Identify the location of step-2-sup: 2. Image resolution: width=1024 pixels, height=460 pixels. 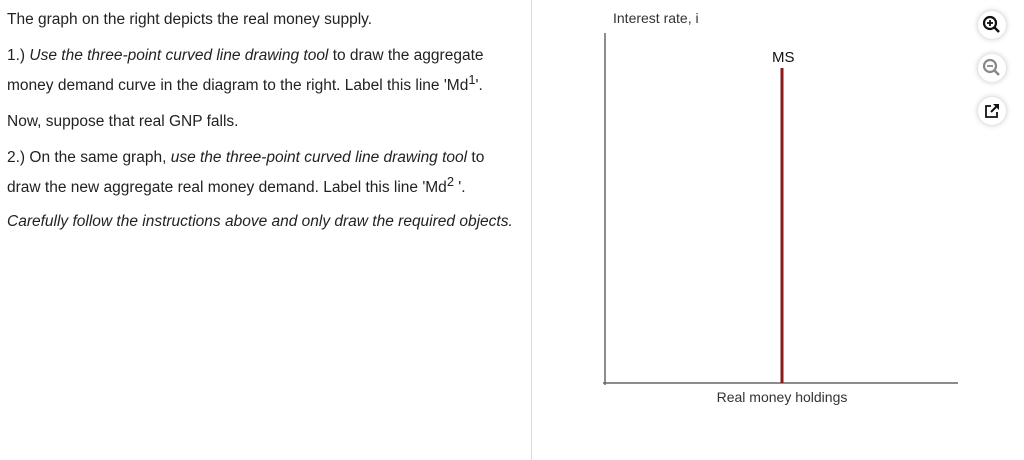
(450, 182).